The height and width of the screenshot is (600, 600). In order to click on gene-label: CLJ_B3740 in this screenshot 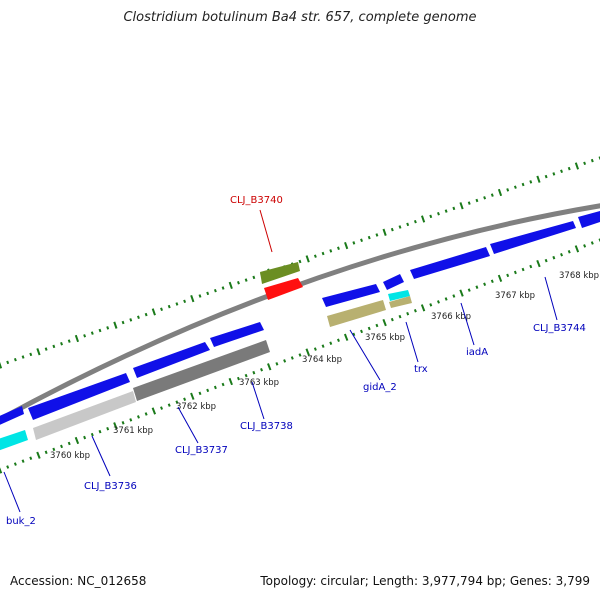, I will do `click(256, 200)`.